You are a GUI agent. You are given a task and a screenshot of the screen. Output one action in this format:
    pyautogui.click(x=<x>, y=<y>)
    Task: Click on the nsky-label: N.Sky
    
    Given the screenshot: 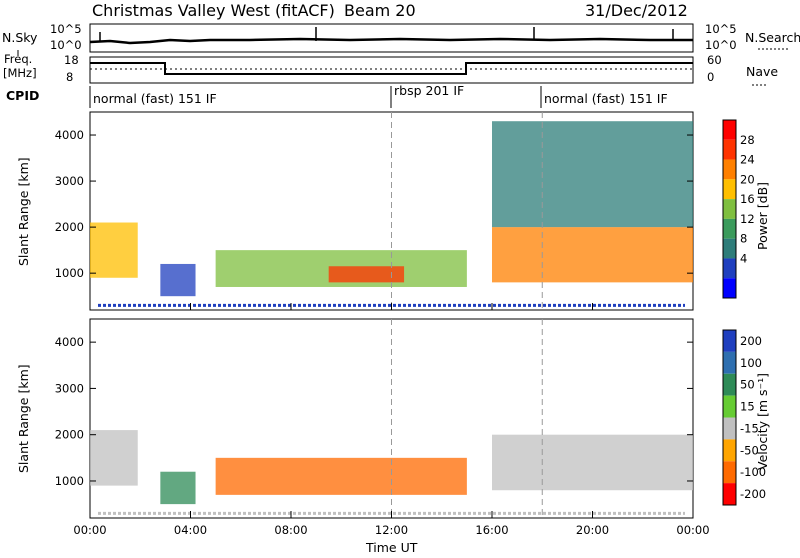 What is the action you would take?
    pyautogui.click(x=20, y=37)
    